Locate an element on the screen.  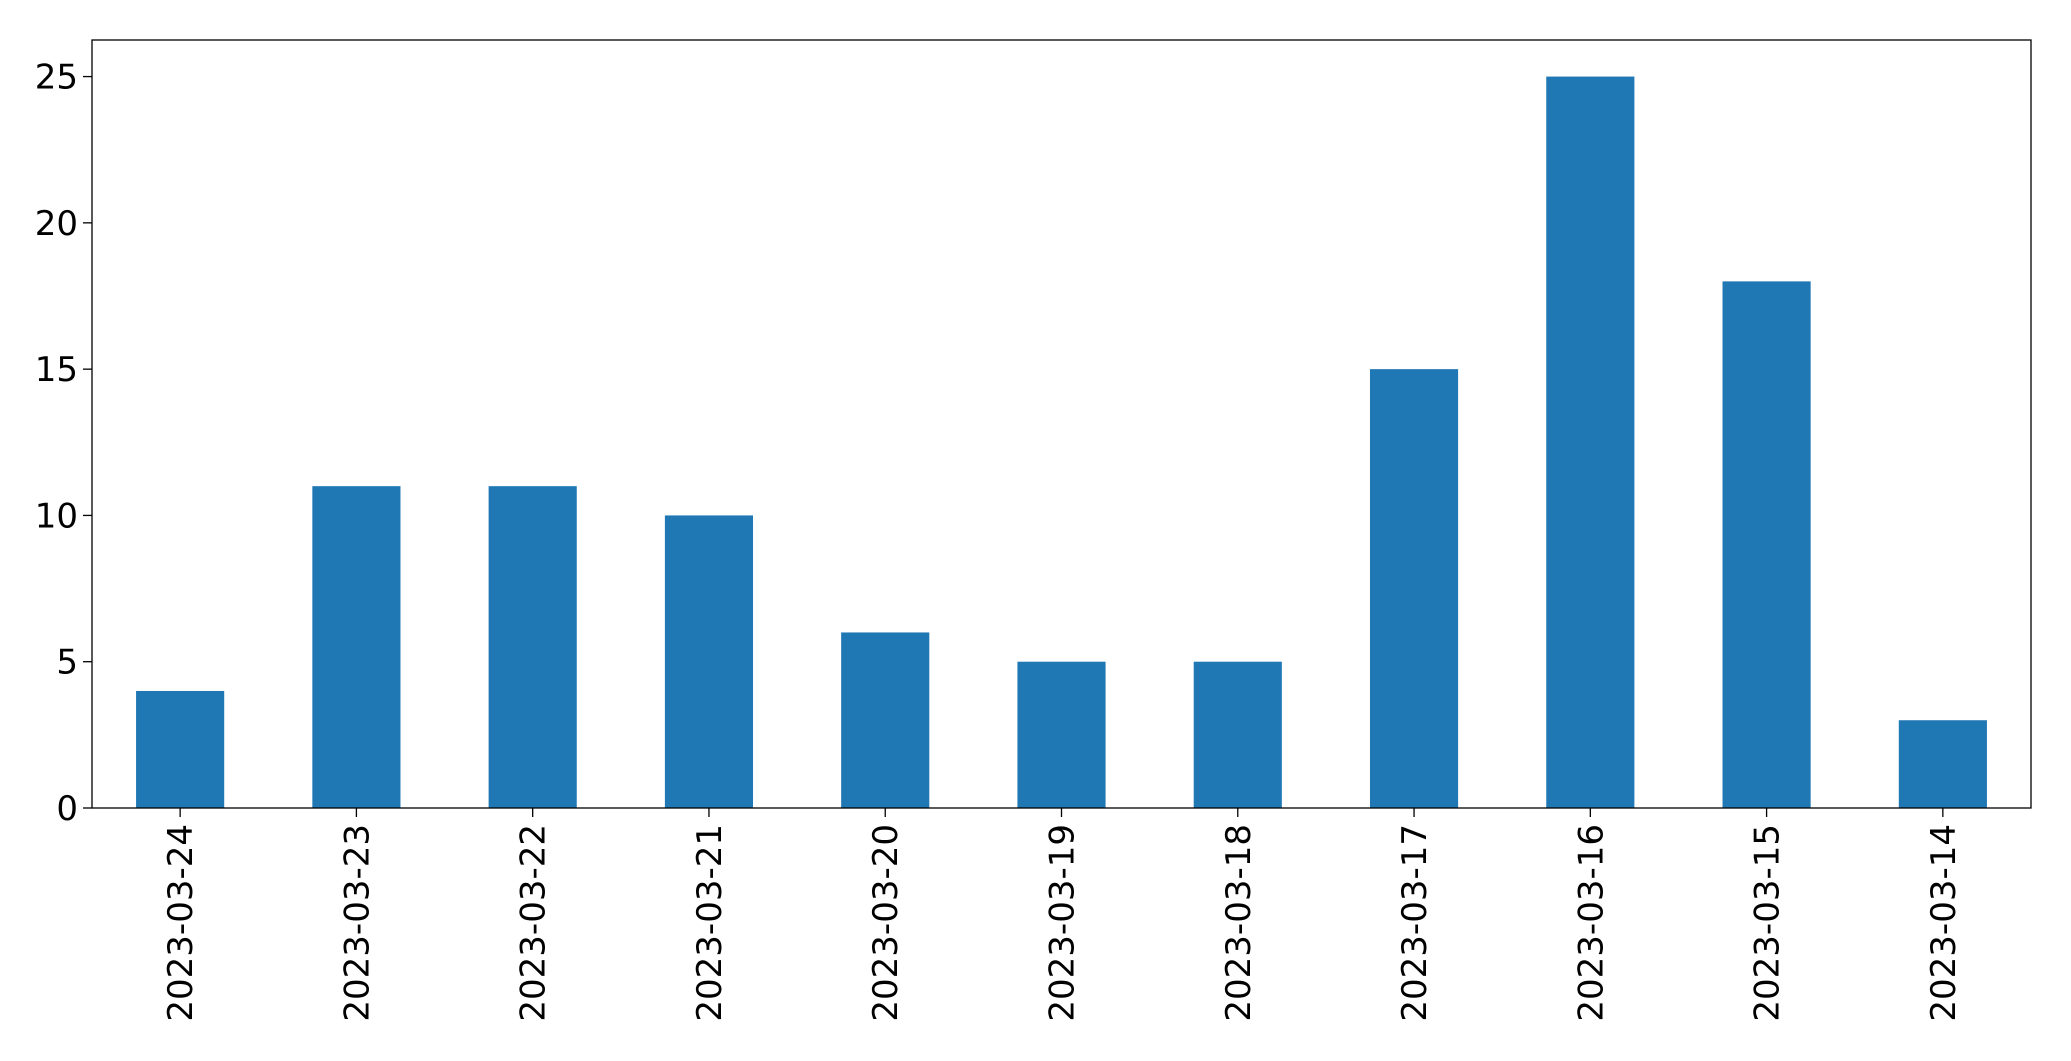
y-tick-label: 10 is located at coordinates (56, 516).